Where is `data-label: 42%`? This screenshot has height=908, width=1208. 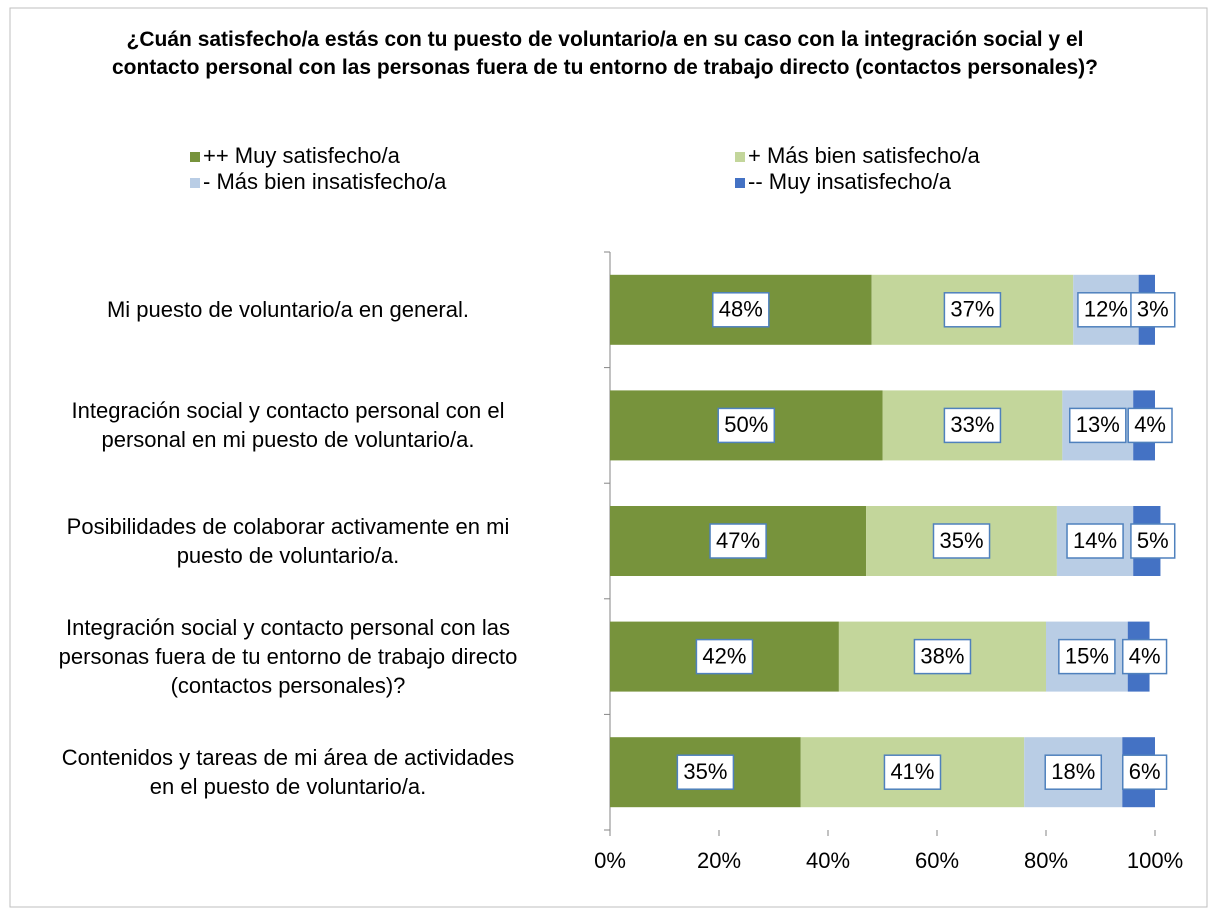
data-label: 42% is located at coordinates (724, 655).